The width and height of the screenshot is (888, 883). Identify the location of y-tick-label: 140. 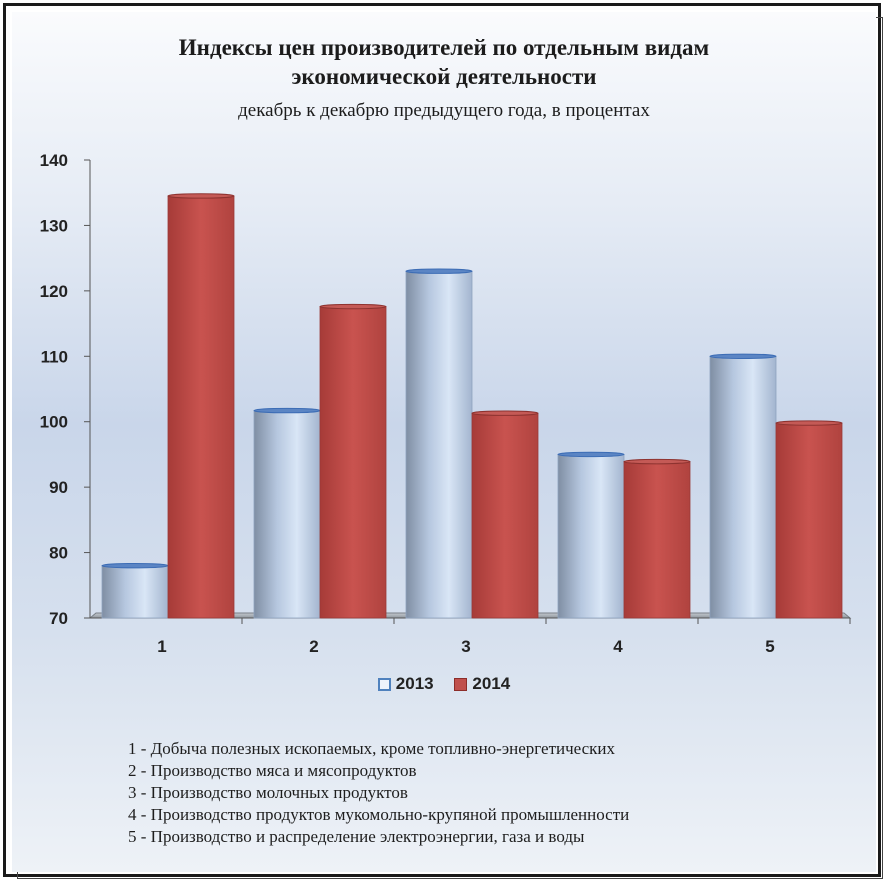
(54, 160).